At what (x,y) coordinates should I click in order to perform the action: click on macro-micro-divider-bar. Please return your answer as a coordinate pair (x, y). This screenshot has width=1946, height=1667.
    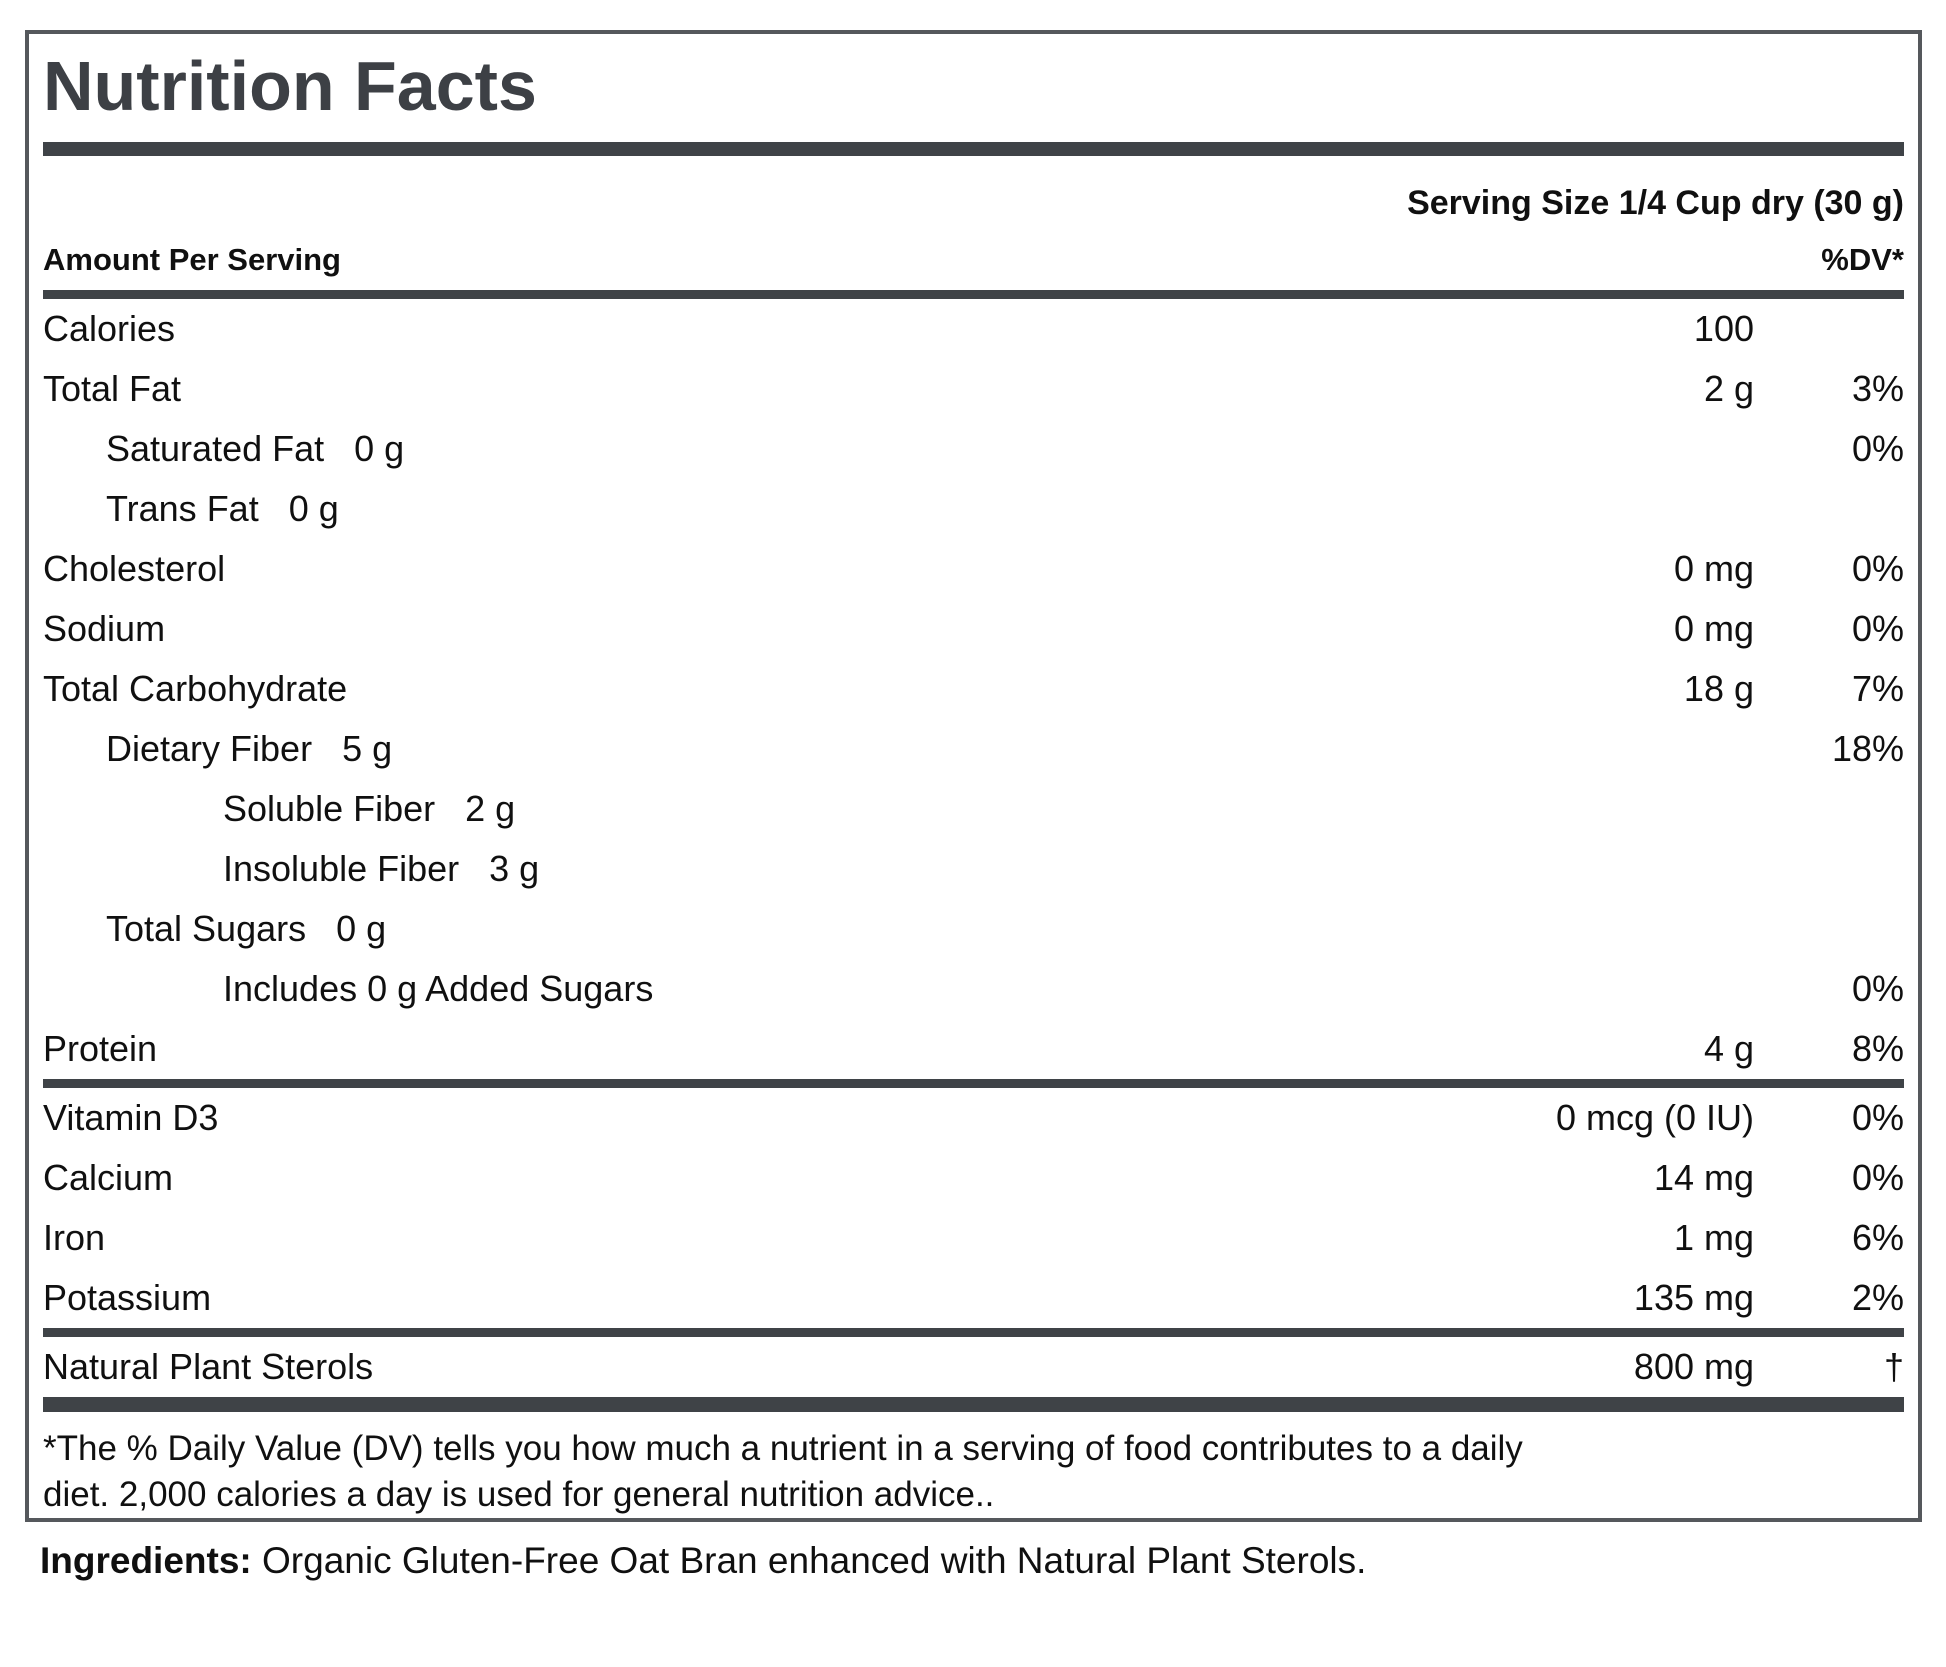
    Looking at the image, I should click on (973, 1083).